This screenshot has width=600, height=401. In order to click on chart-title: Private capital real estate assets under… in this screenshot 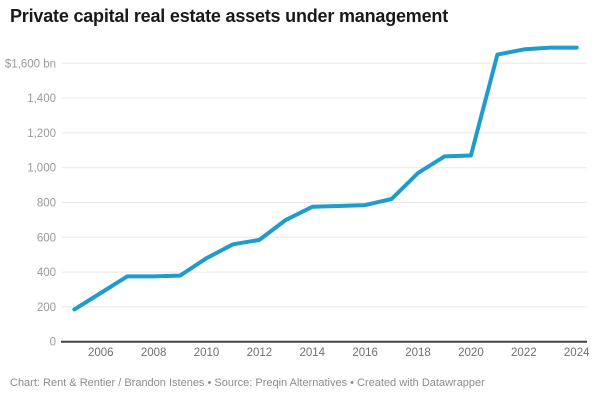, I will do `click(229, 16)`.